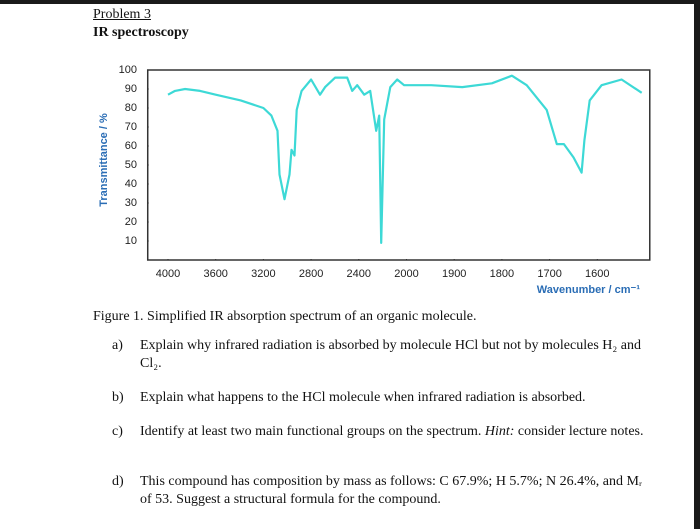 This screenshot has height=529, width=700. I want to click on x-tick-label: 3600, so click(215, 274).